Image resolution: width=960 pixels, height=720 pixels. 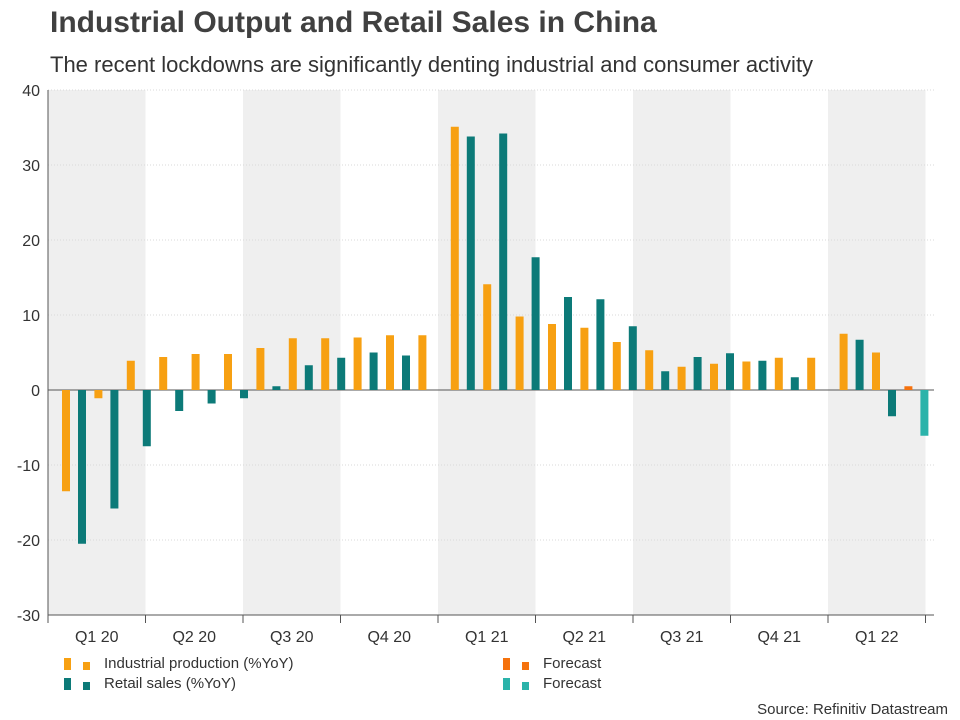 What do you see at coordinates (31, 241) in the screenshot?
I see `y-tick-label: 20` at bounding box center [31, 241].